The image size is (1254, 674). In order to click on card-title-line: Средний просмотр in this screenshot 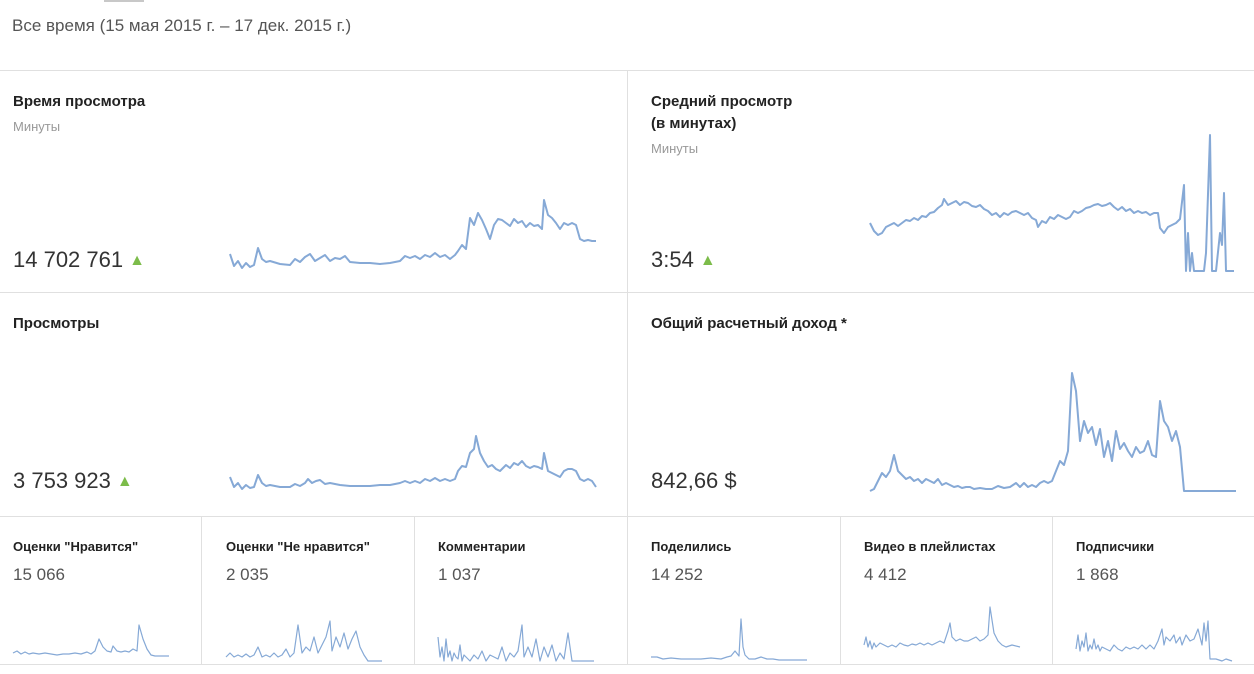, I will do `click(722, 101)`.